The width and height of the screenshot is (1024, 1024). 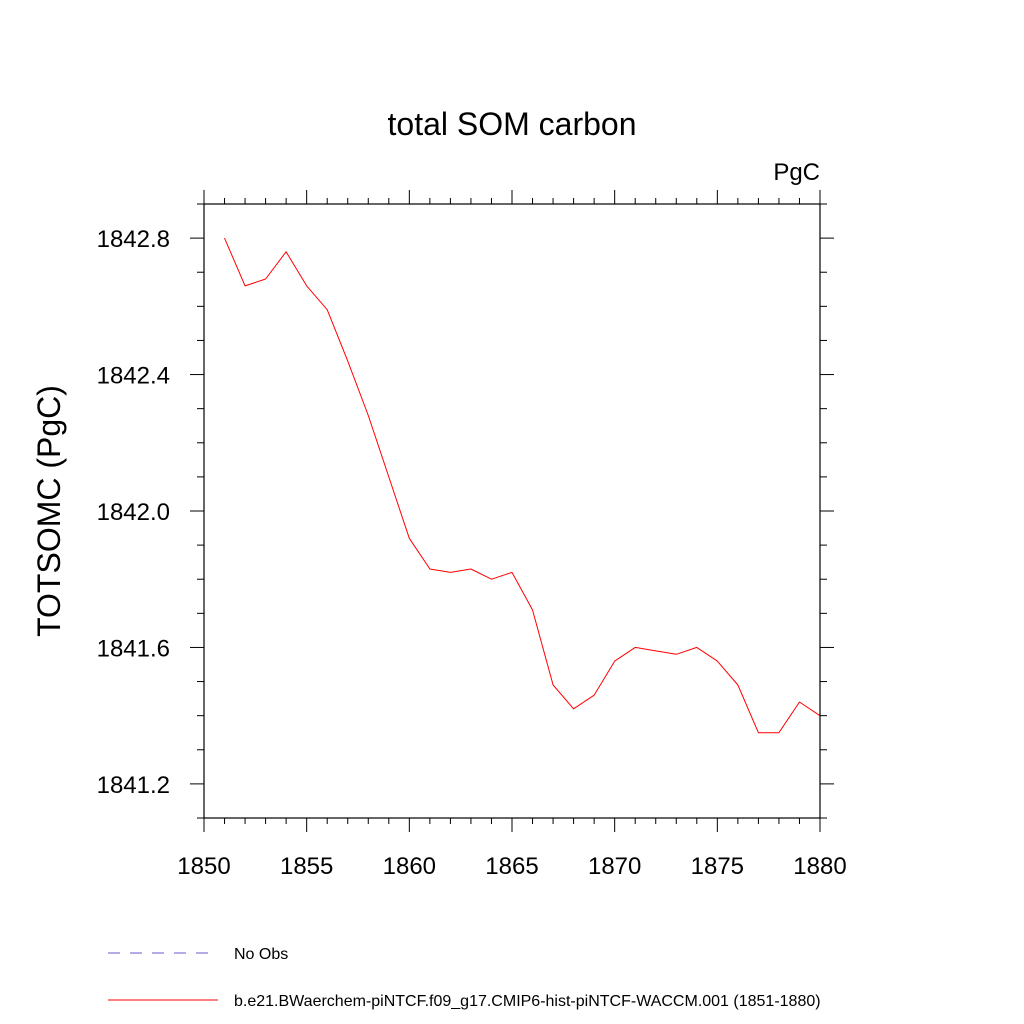 I want to click on x-tick-label-1865: 1865, so click(x=511, y=866).